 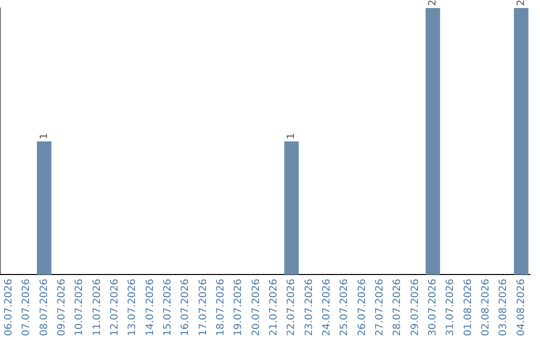 What do you see at coordinates (415, 307) in the screenshot?
I see `x-tick-label: 29.07.2026` at bounding box center [415, 307].